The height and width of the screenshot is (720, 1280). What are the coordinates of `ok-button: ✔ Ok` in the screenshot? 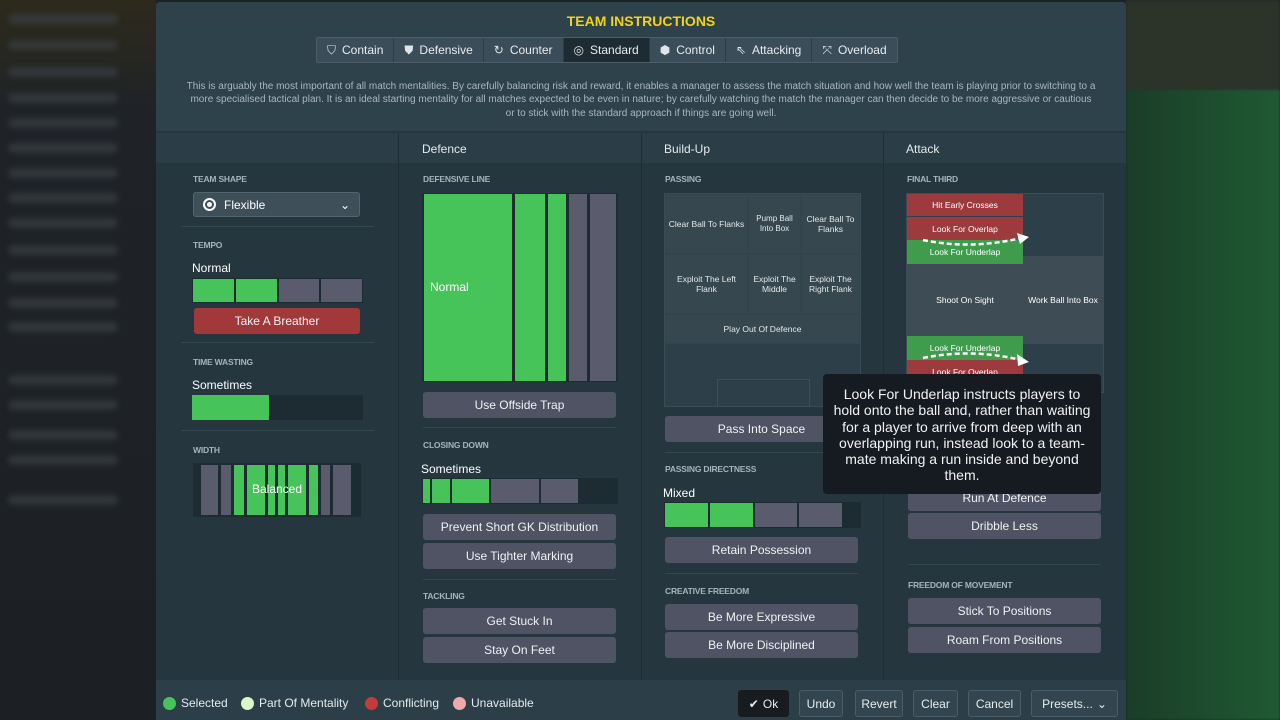 It's located at (763, 703).